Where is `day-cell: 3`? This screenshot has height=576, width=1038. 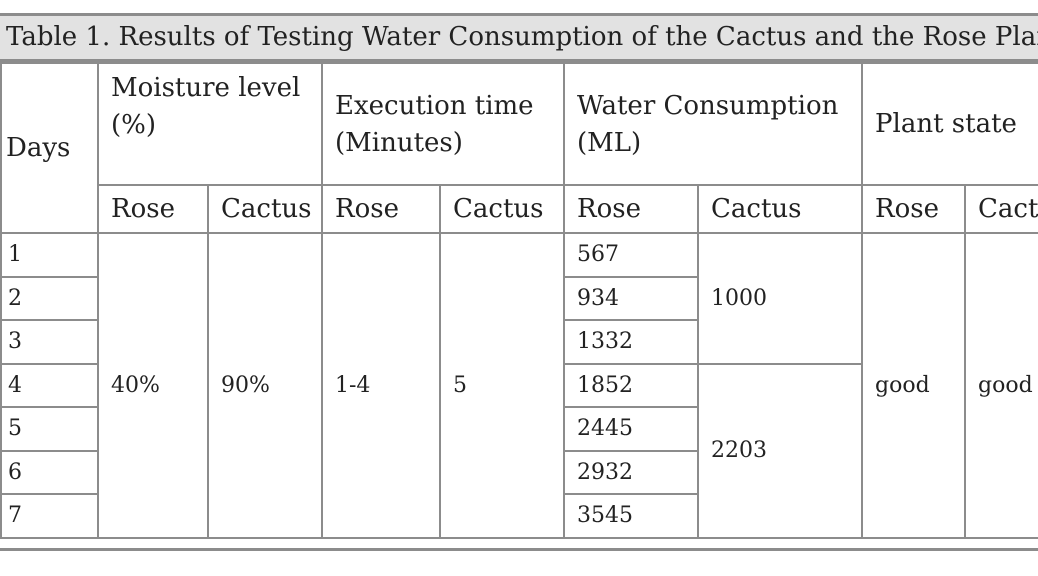
day-cell: 3 is located at coordinates (49, 342).